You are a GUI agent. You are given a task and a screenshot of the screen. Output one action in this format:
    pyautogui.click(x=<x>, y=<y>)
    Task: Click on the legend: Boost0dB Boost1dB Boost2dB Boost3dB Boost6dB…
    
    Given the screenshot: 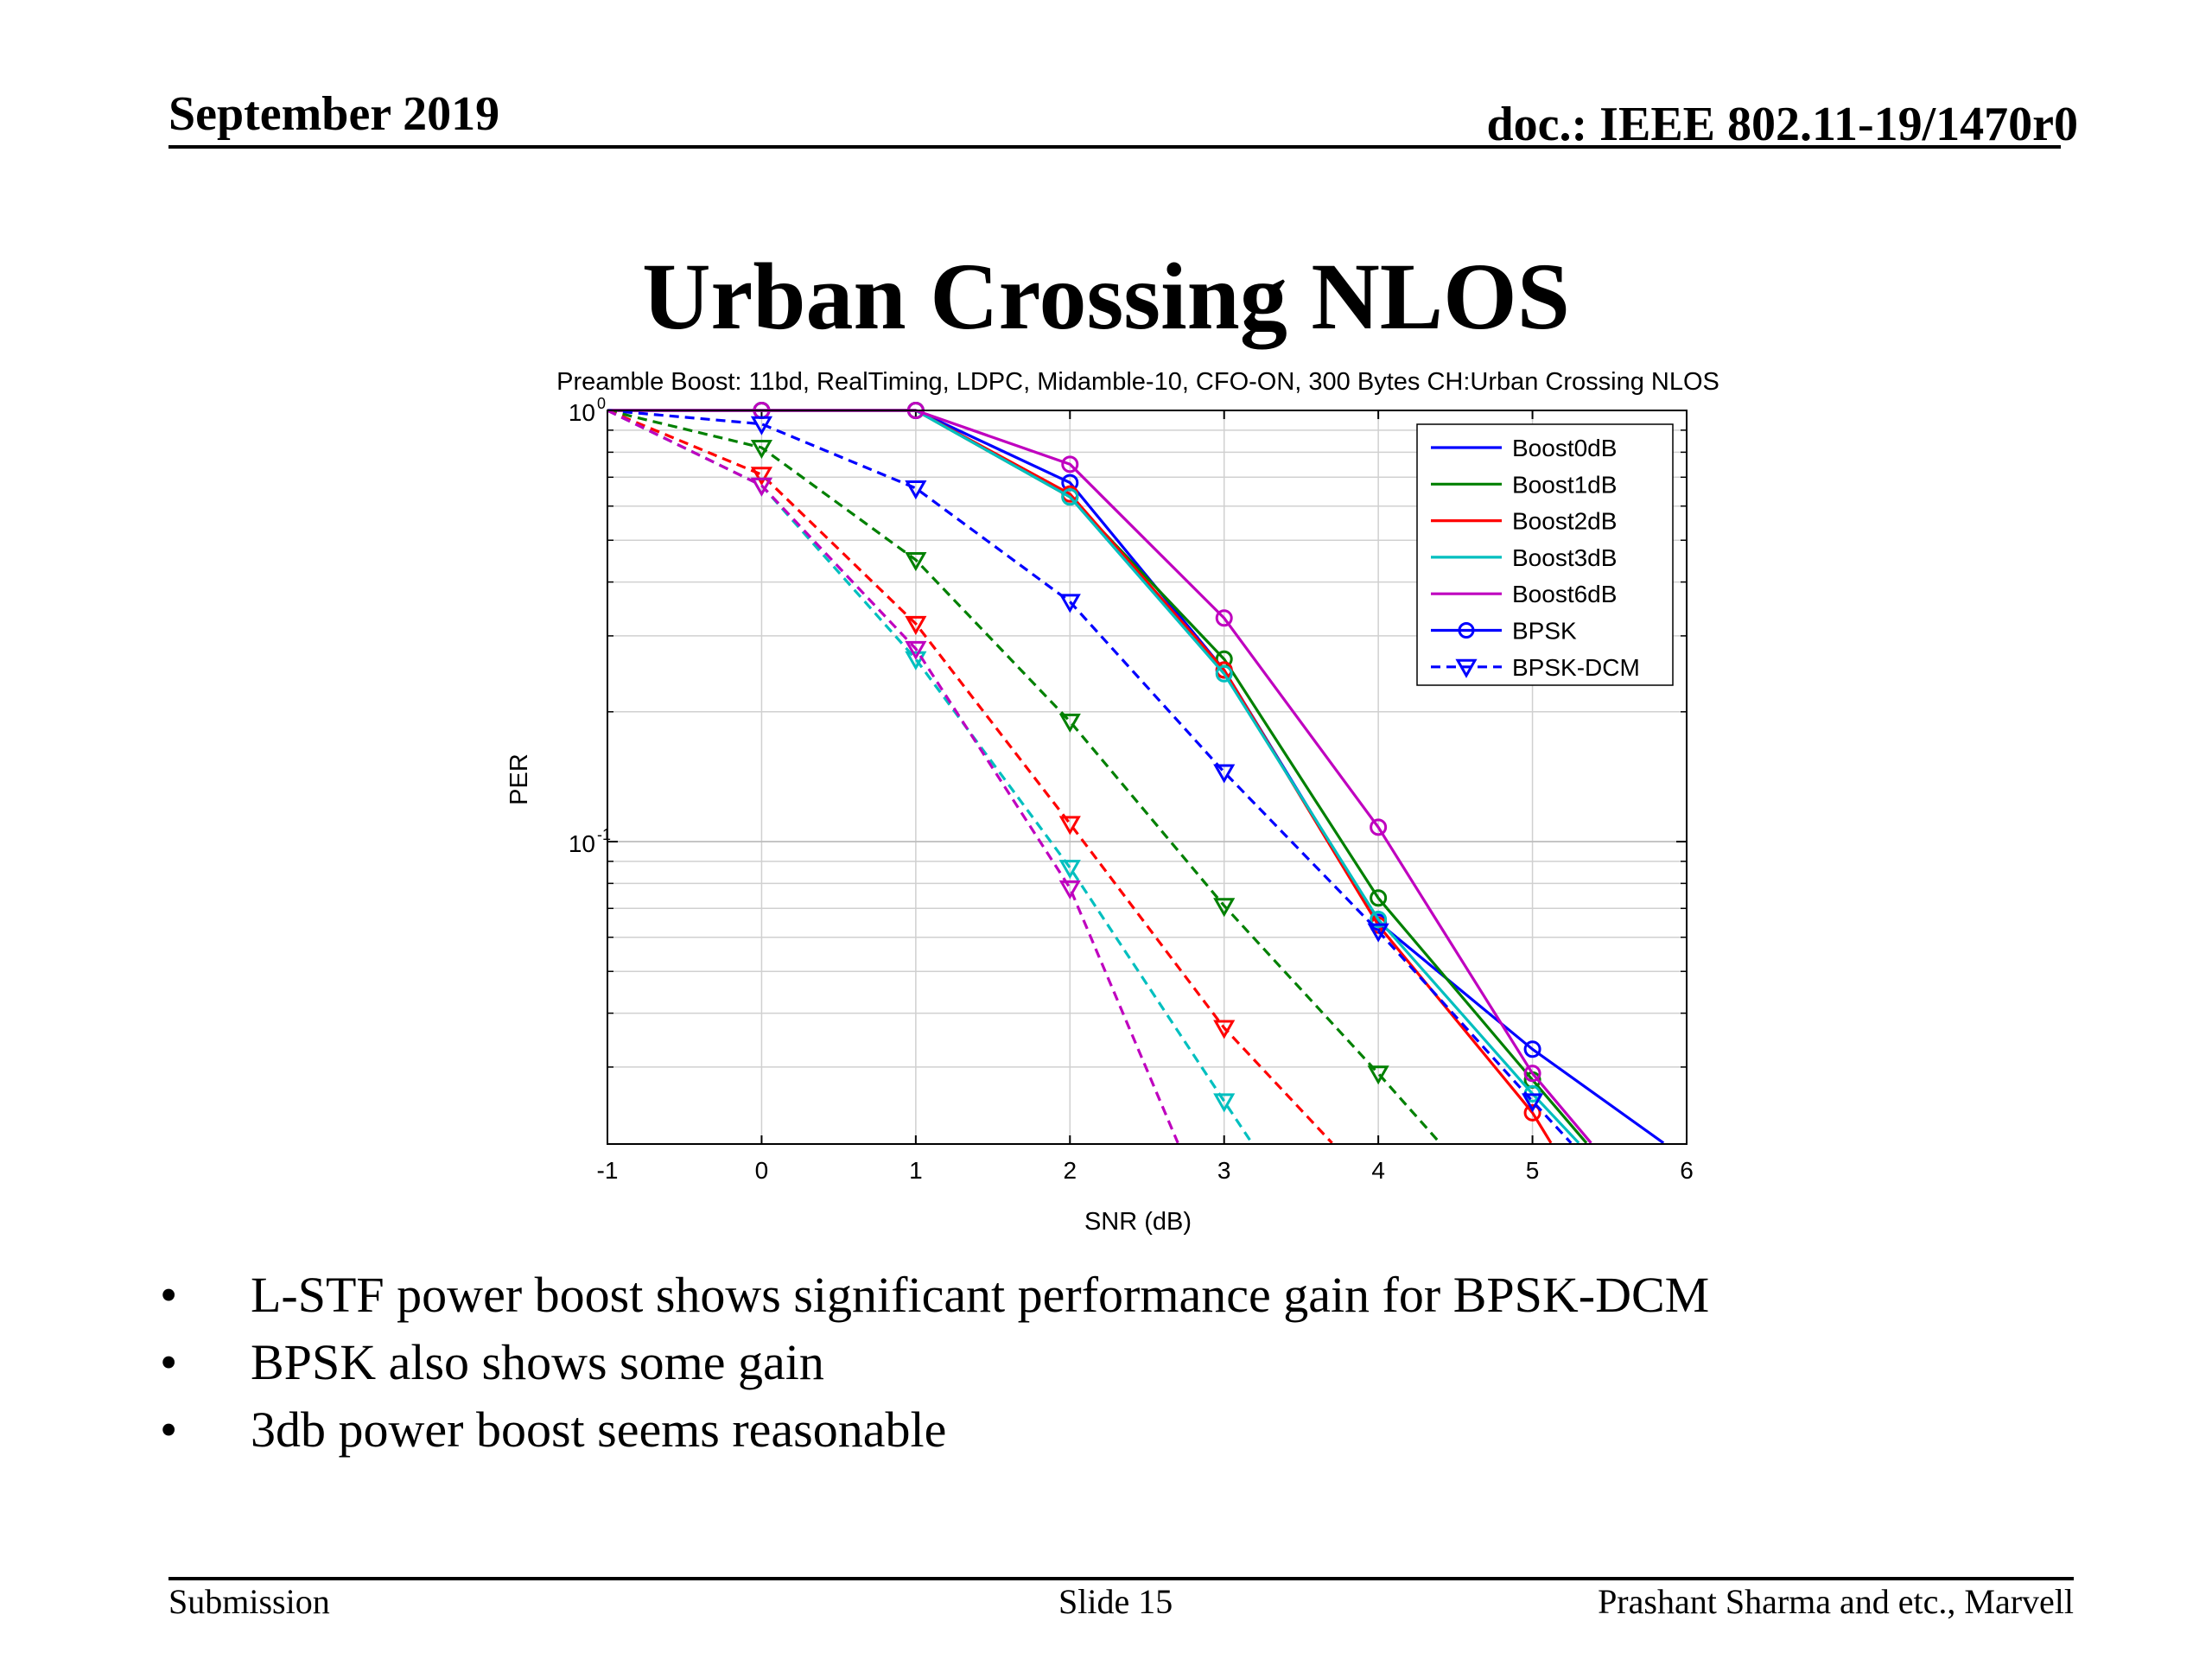 What is the action you would take?
    pyautogui.click(x=1545, y=554)
    